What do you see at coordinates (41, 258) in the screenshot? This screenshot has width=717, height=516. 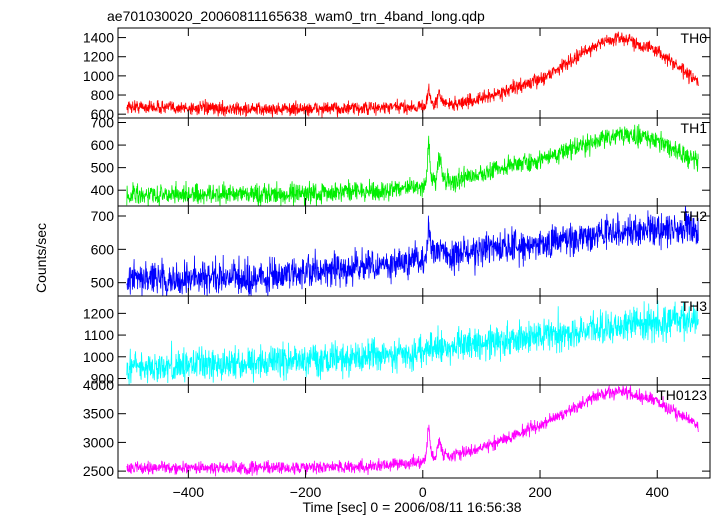 I see `y-axis-label: Counts/sec` at bounding box center [41, 258].